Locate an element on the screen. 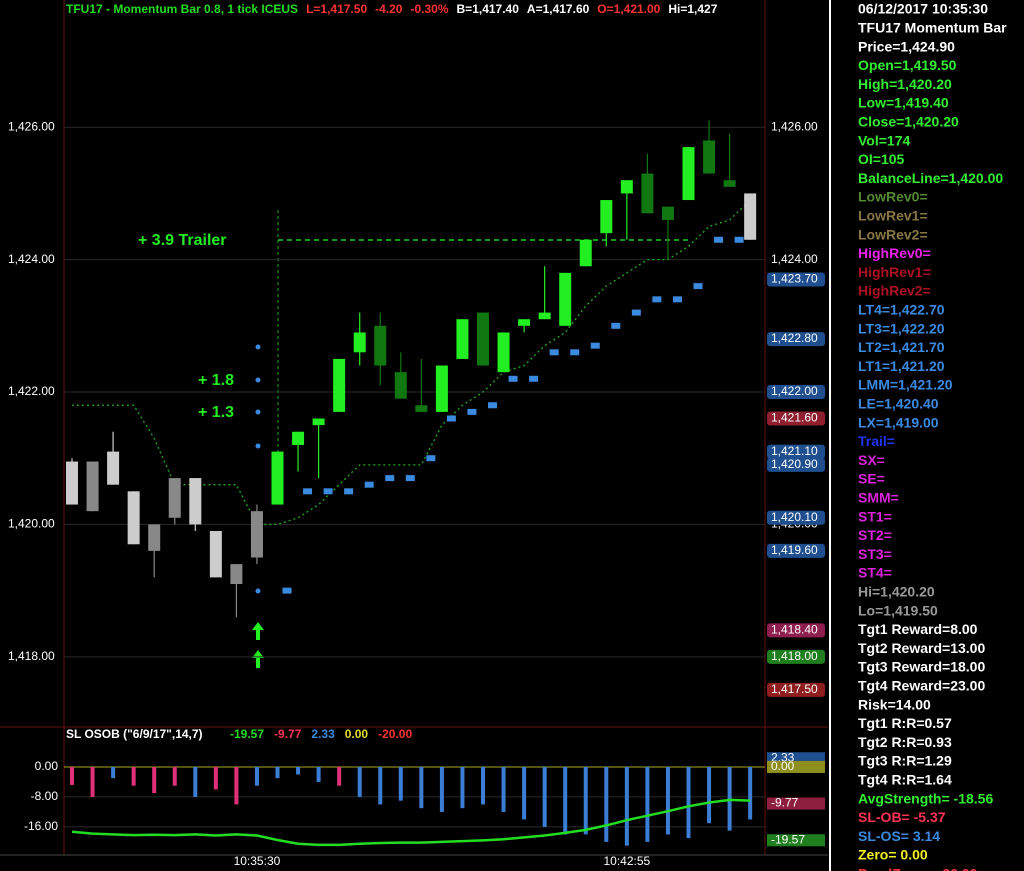 Image resolution: width=1024 pixels, height=871 pixels. data-window-line: AvgStrength= -18.56 is located at coordinates (925, 798).